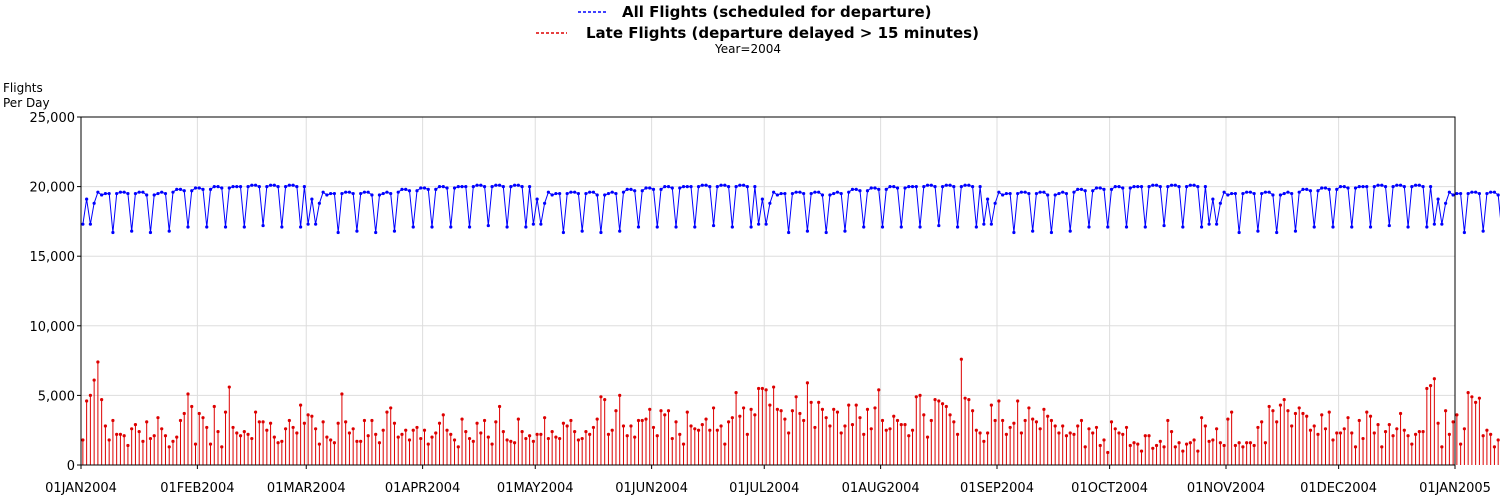 Image resolution: width=1500 pixels, height=500 pixels. I want to click on x-tick-label: 01JUL2004, so click(764, 488).